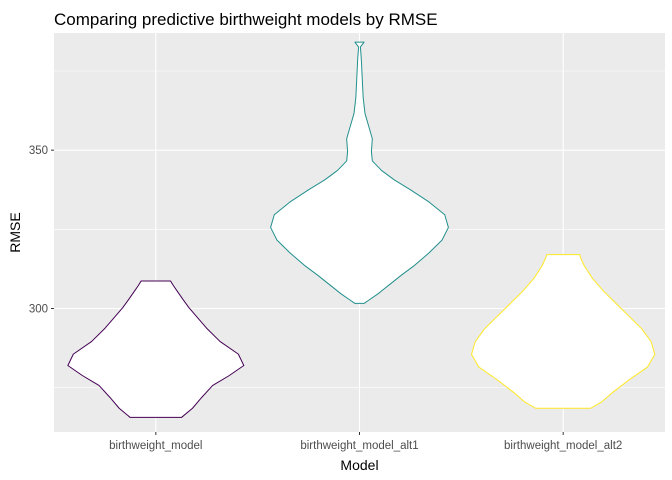 The image size is (672, 480). I want to click on x-axis-title: Model, so click(359, 465).